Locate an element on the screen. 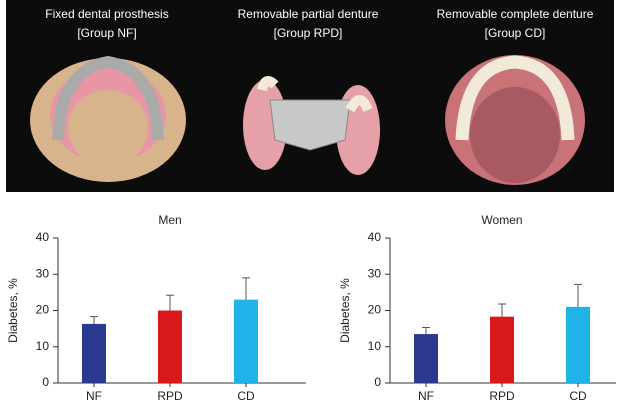 This screenshot has width=620, height=409. photo-group: [Group NF] is located at coordinates (106, 33).